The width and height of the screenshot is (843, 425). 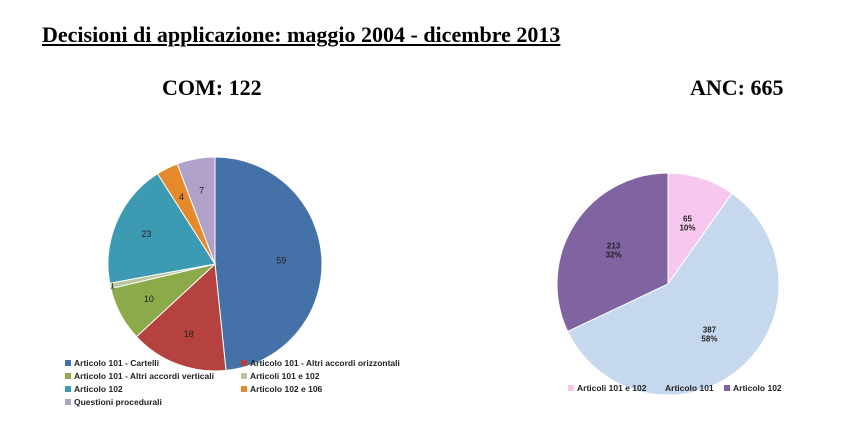 I want to click on anc-data-percent-articoli-101-e-102: 10%, so click(x=687, y=228).